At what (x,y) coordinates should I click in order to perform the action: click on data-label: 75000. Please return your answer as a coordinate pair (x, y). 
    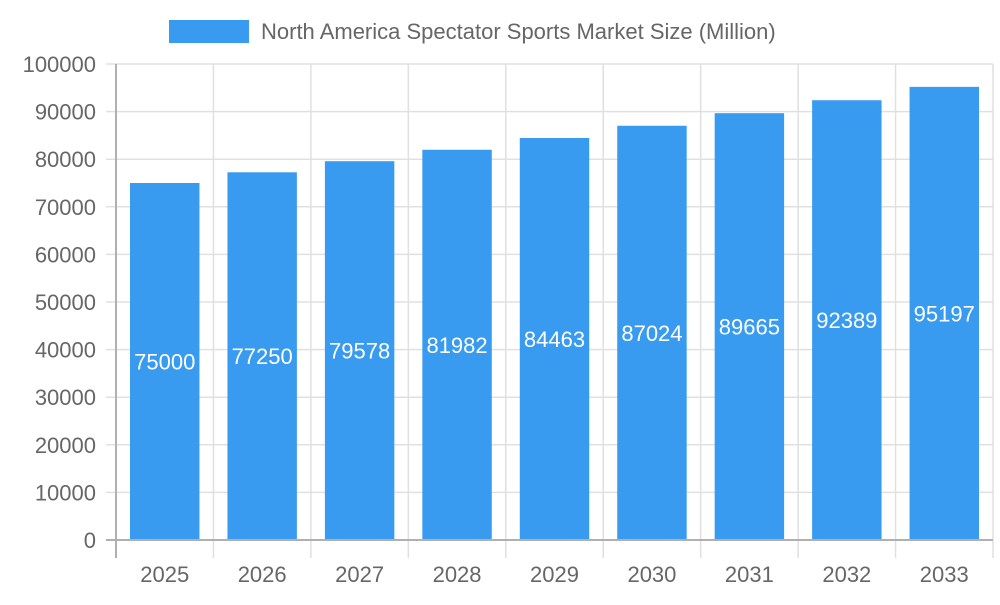
    Looking at the image, I should click on (164, 362).